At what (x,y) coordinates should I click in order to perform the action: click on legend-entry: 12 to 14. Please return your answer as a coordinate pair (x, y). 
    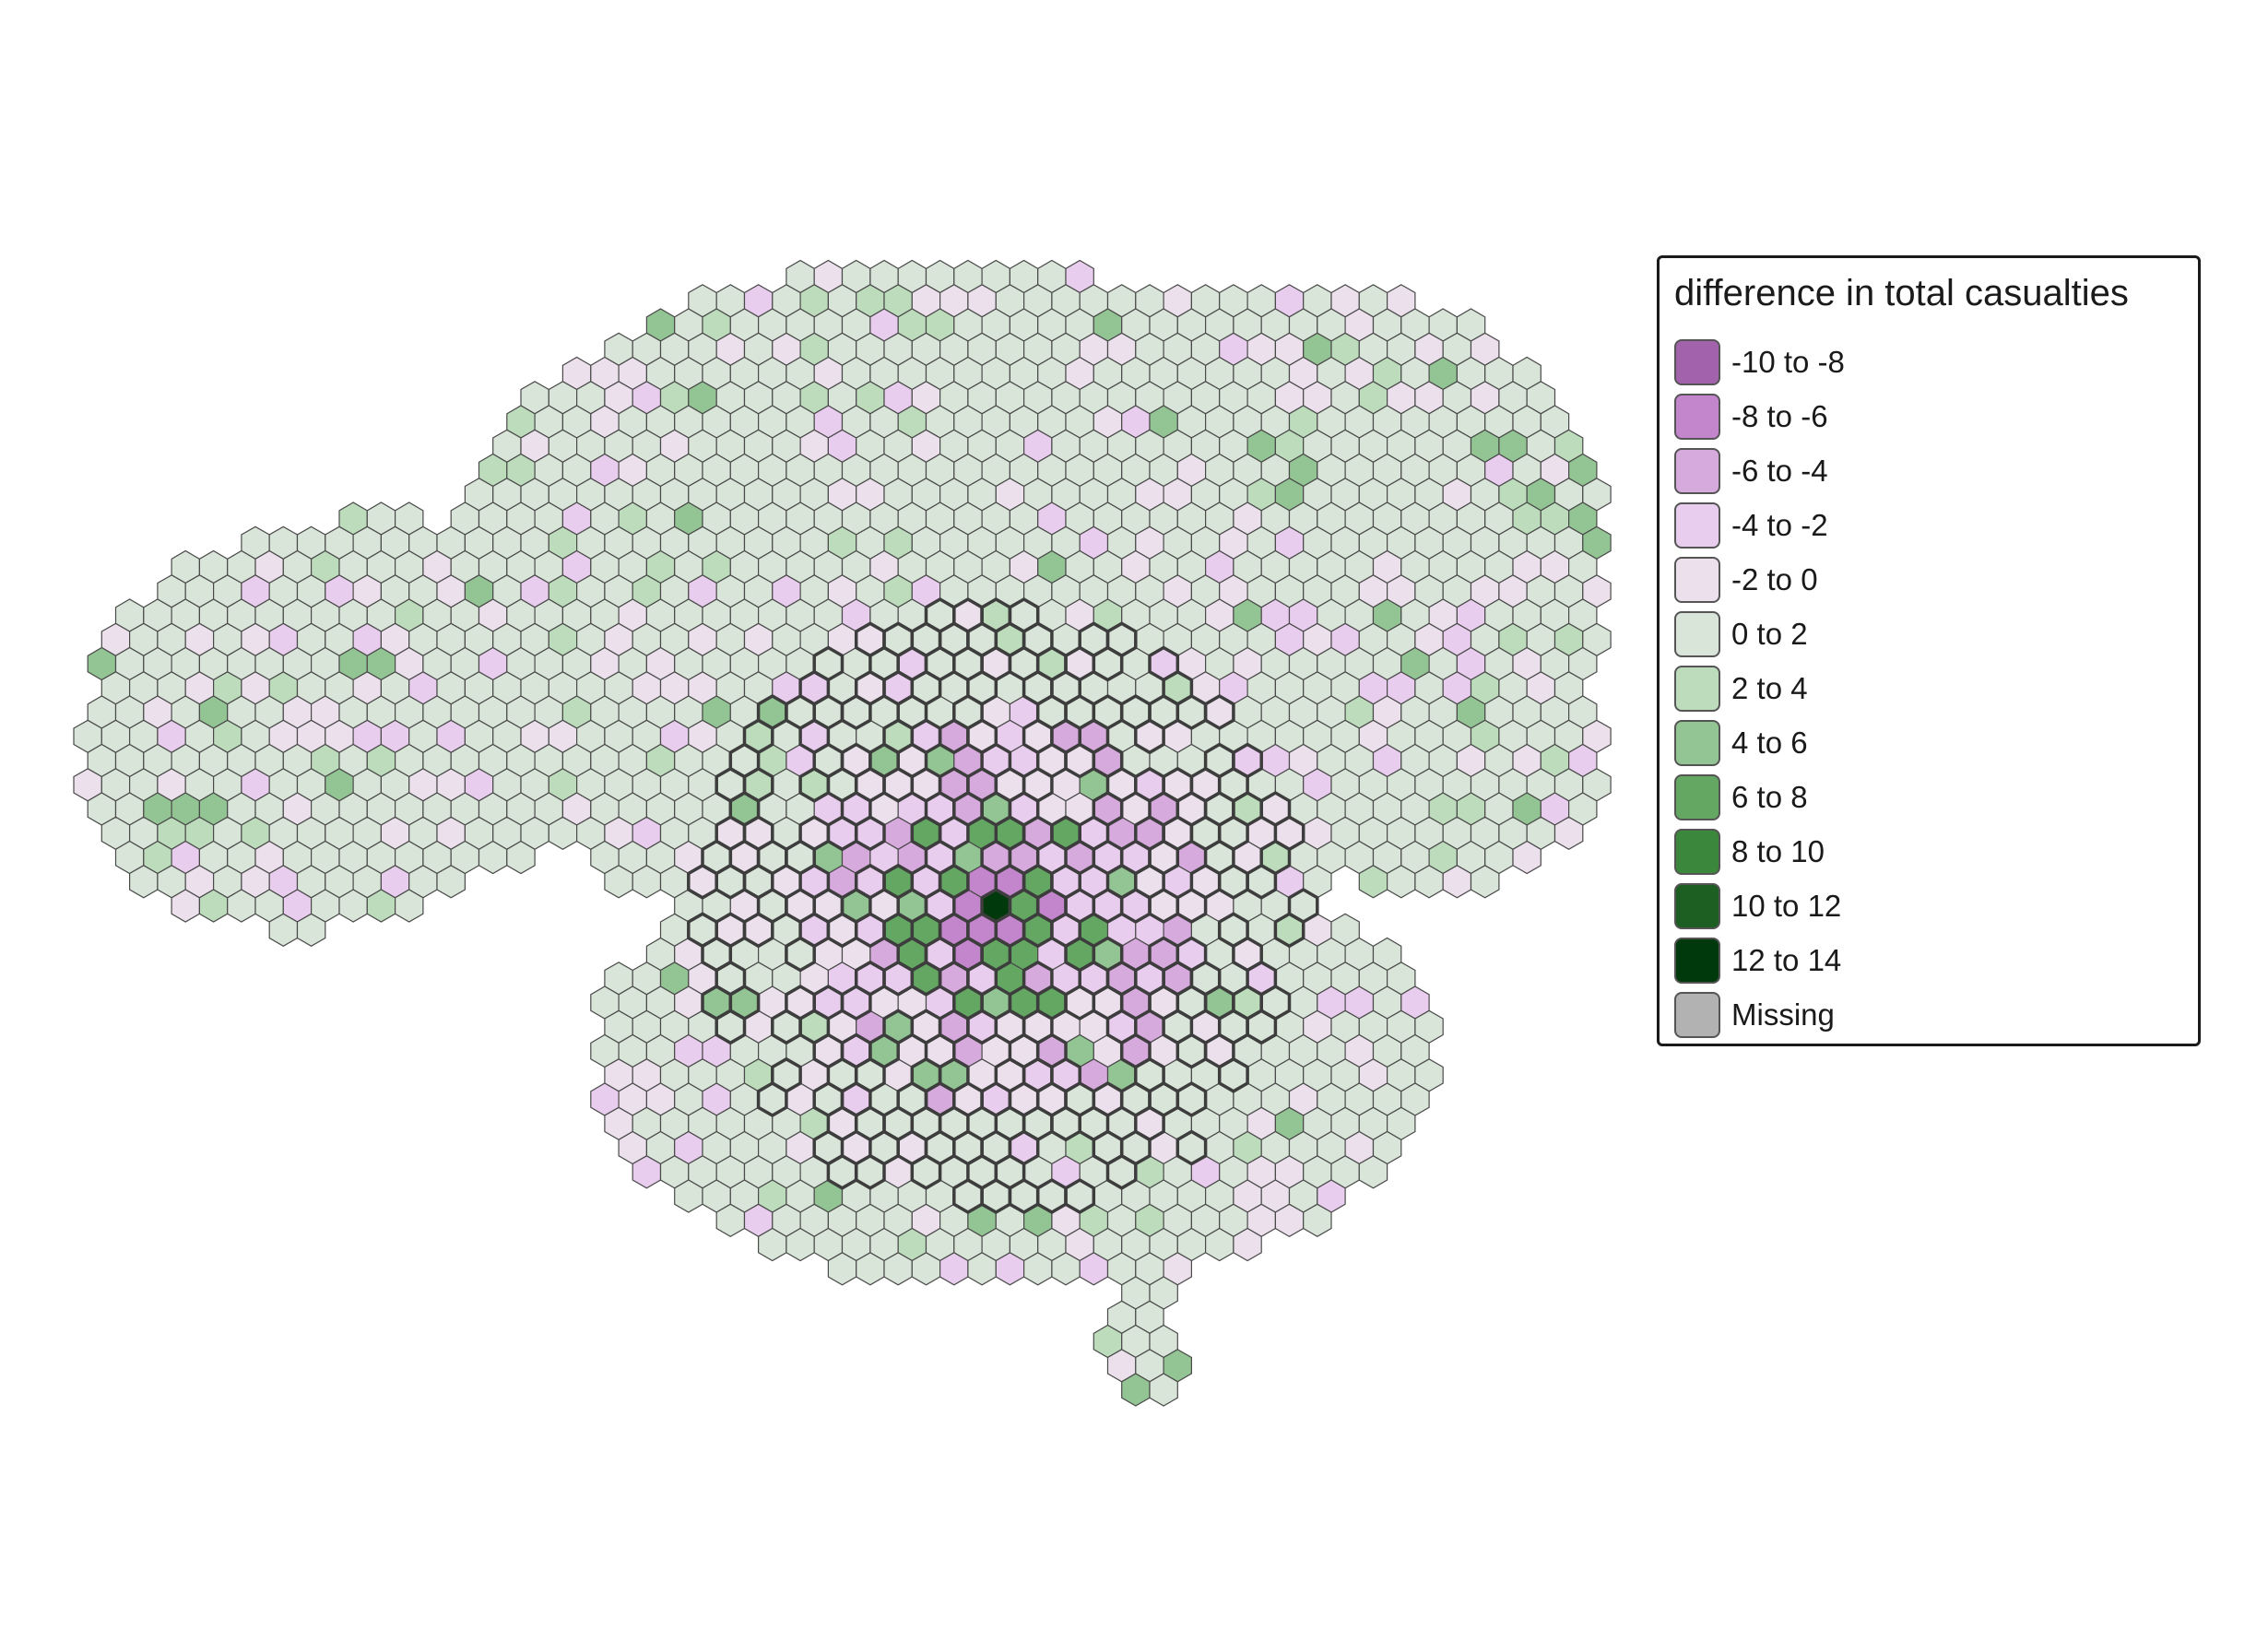
    Looking at the image, I should click on (1757, 961).